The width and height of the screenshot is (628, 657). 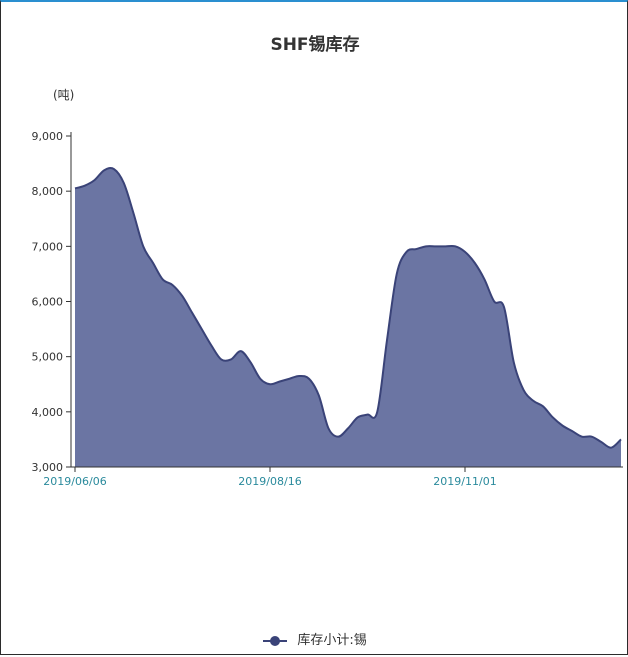 I want to click on y-tick-label: 4,000, so click(x=48, y=412).